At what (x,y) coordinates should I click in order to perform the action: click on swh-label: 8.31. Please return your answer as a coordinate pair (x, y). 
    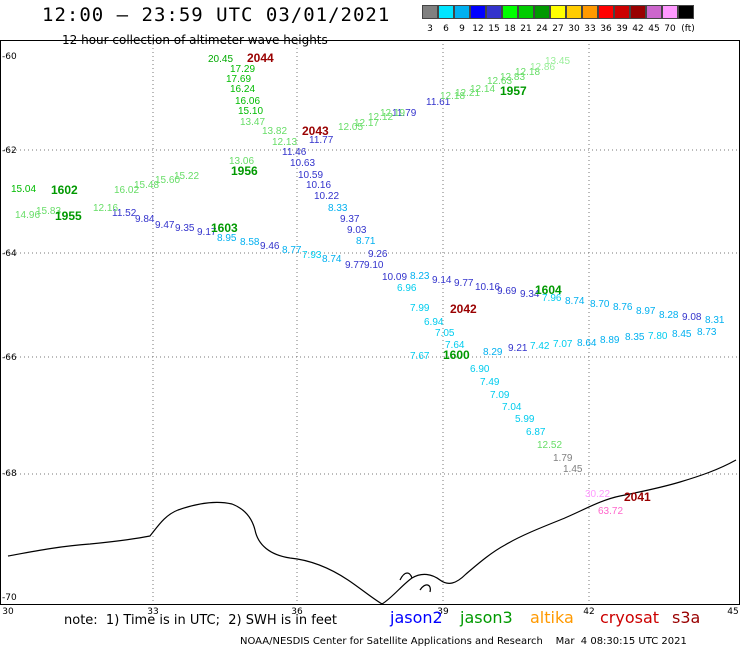
    Looking at the image, I should click on (715, 320).